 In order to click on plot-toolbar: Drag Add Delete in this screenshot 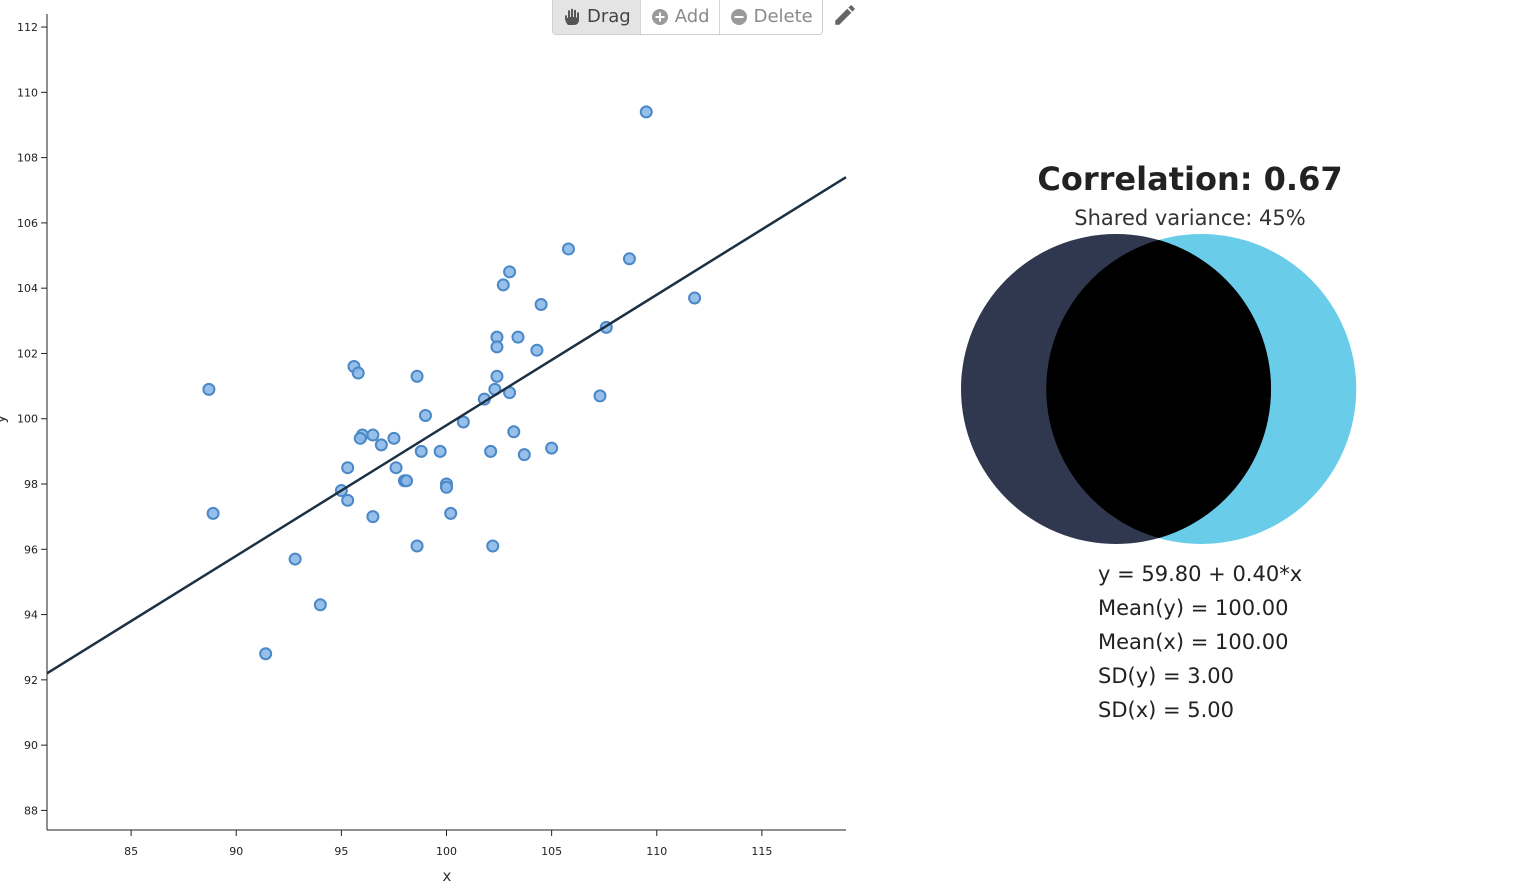, I will do `click(687, 17)`.